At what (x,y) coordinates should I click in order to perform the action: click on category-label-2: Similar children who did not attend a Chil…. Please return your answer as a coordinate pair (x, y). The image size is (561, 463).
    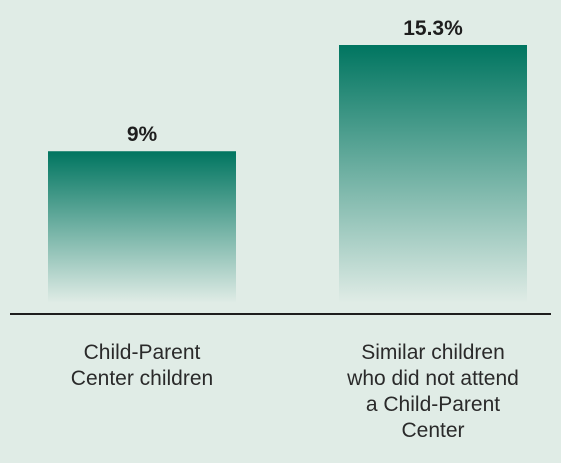
    Looking at the image, I should click on (432, 391).